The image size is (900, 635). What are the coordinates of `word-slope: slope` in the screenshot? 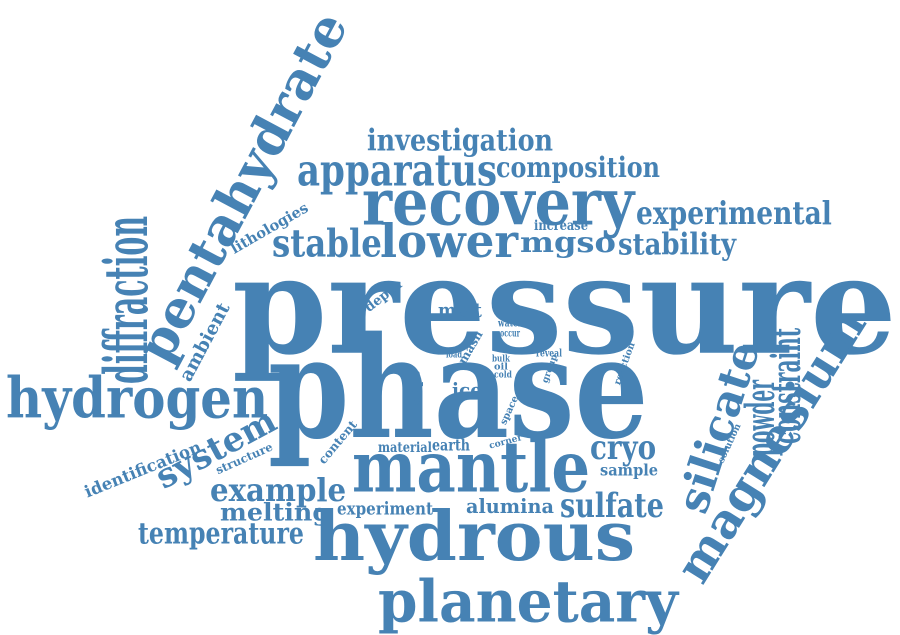 It's located at (413, 388).